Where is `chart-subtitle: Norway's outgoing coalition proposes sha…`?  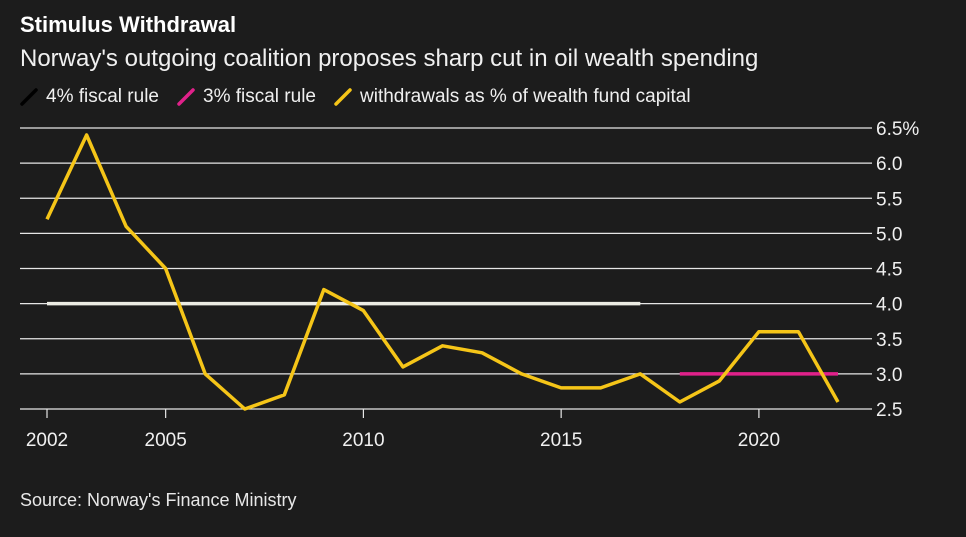 chart-subtitle: Norway's outgoing coalition proposes sha… is located at coordinates (389, 58).